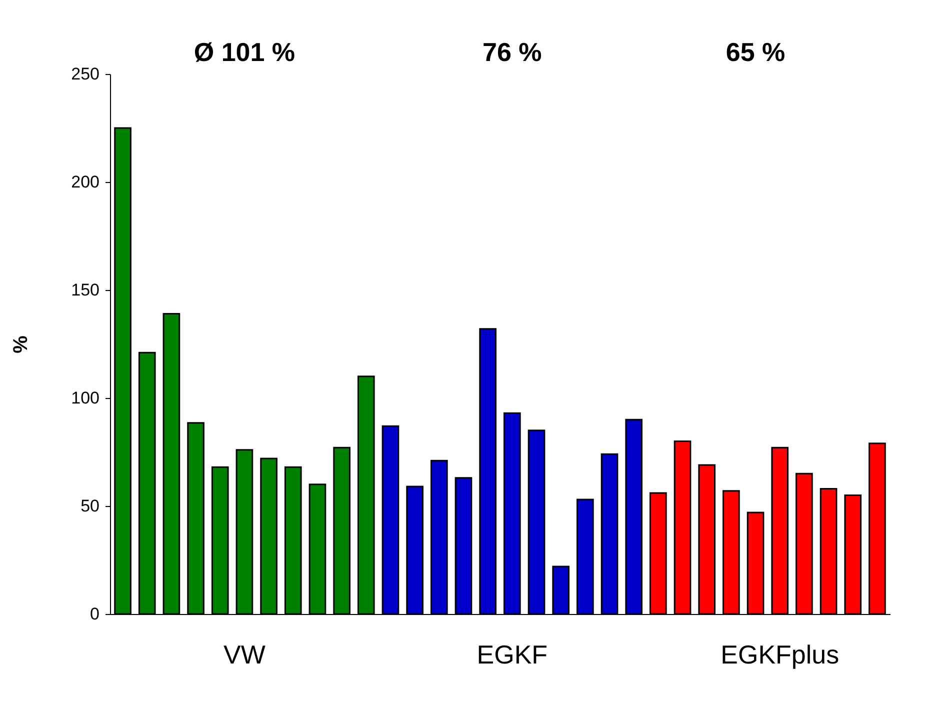 The width and height of the screenshot is (927, 702). What do you see at coordinates (85, 398) in the screenshot?
I see `y-tick-label: 100` at bounding box center [85, 398].